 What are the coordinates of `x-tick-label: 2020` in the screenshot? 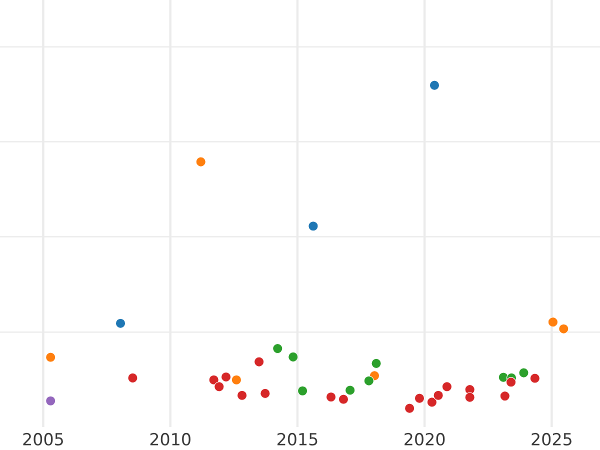 It's located at (424, 439).